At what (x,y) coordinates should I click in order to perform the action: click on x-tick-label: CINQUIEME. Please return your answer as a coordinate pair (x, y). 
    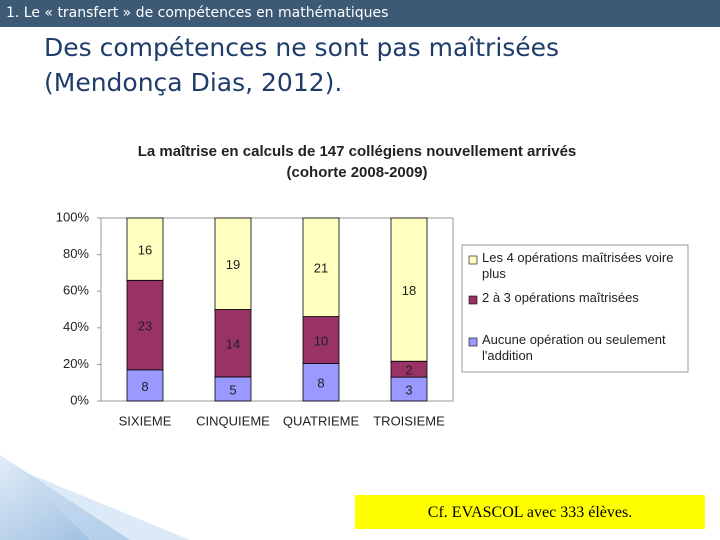
    Looking at the image, I should click on (233, 420).